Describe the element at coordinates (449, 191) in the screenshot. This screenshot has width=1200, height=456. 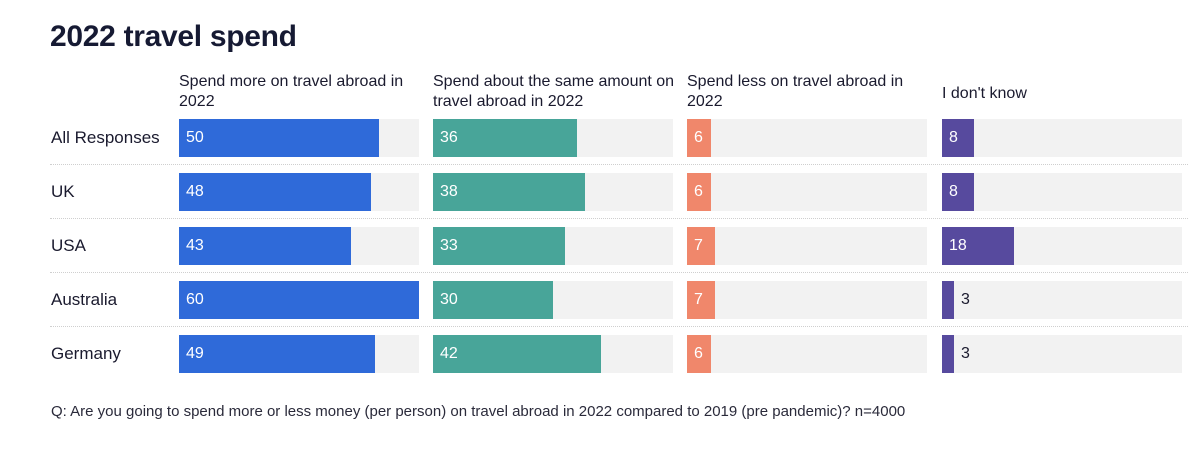
I see `data-label: 38` at that location.